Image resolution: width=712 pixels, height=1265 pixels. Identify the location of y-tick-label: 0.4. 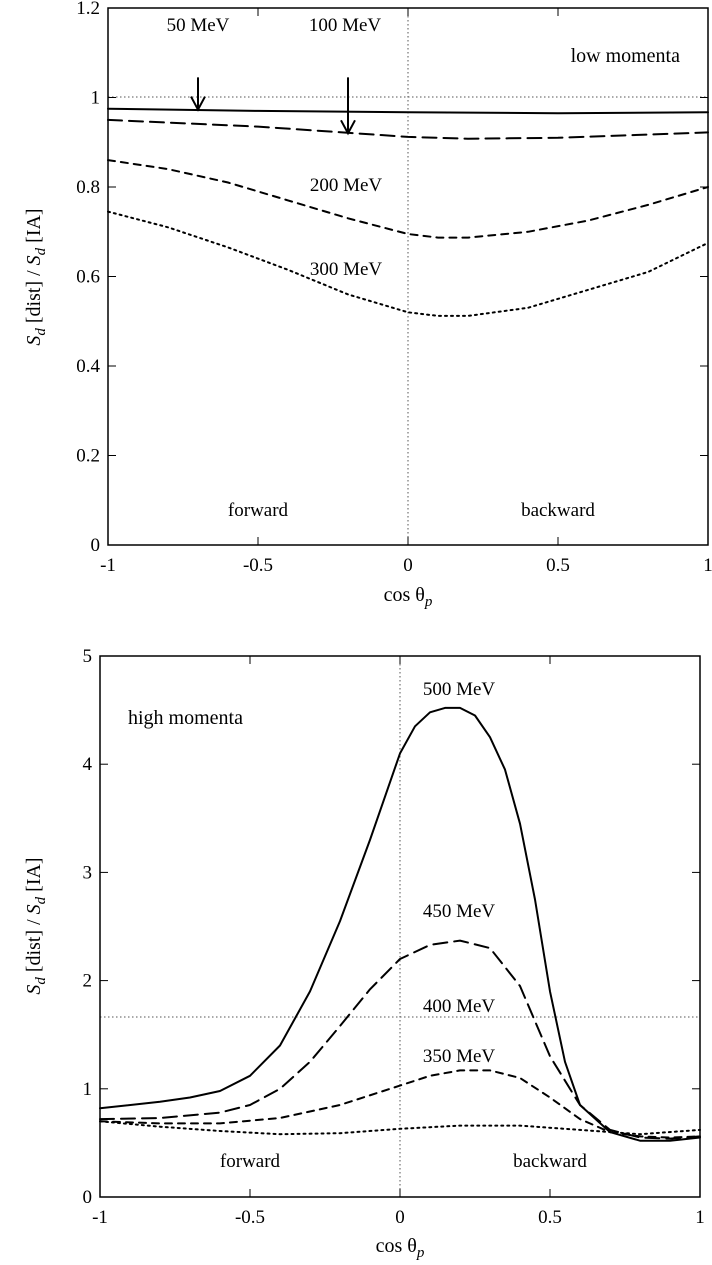
(88, 366).